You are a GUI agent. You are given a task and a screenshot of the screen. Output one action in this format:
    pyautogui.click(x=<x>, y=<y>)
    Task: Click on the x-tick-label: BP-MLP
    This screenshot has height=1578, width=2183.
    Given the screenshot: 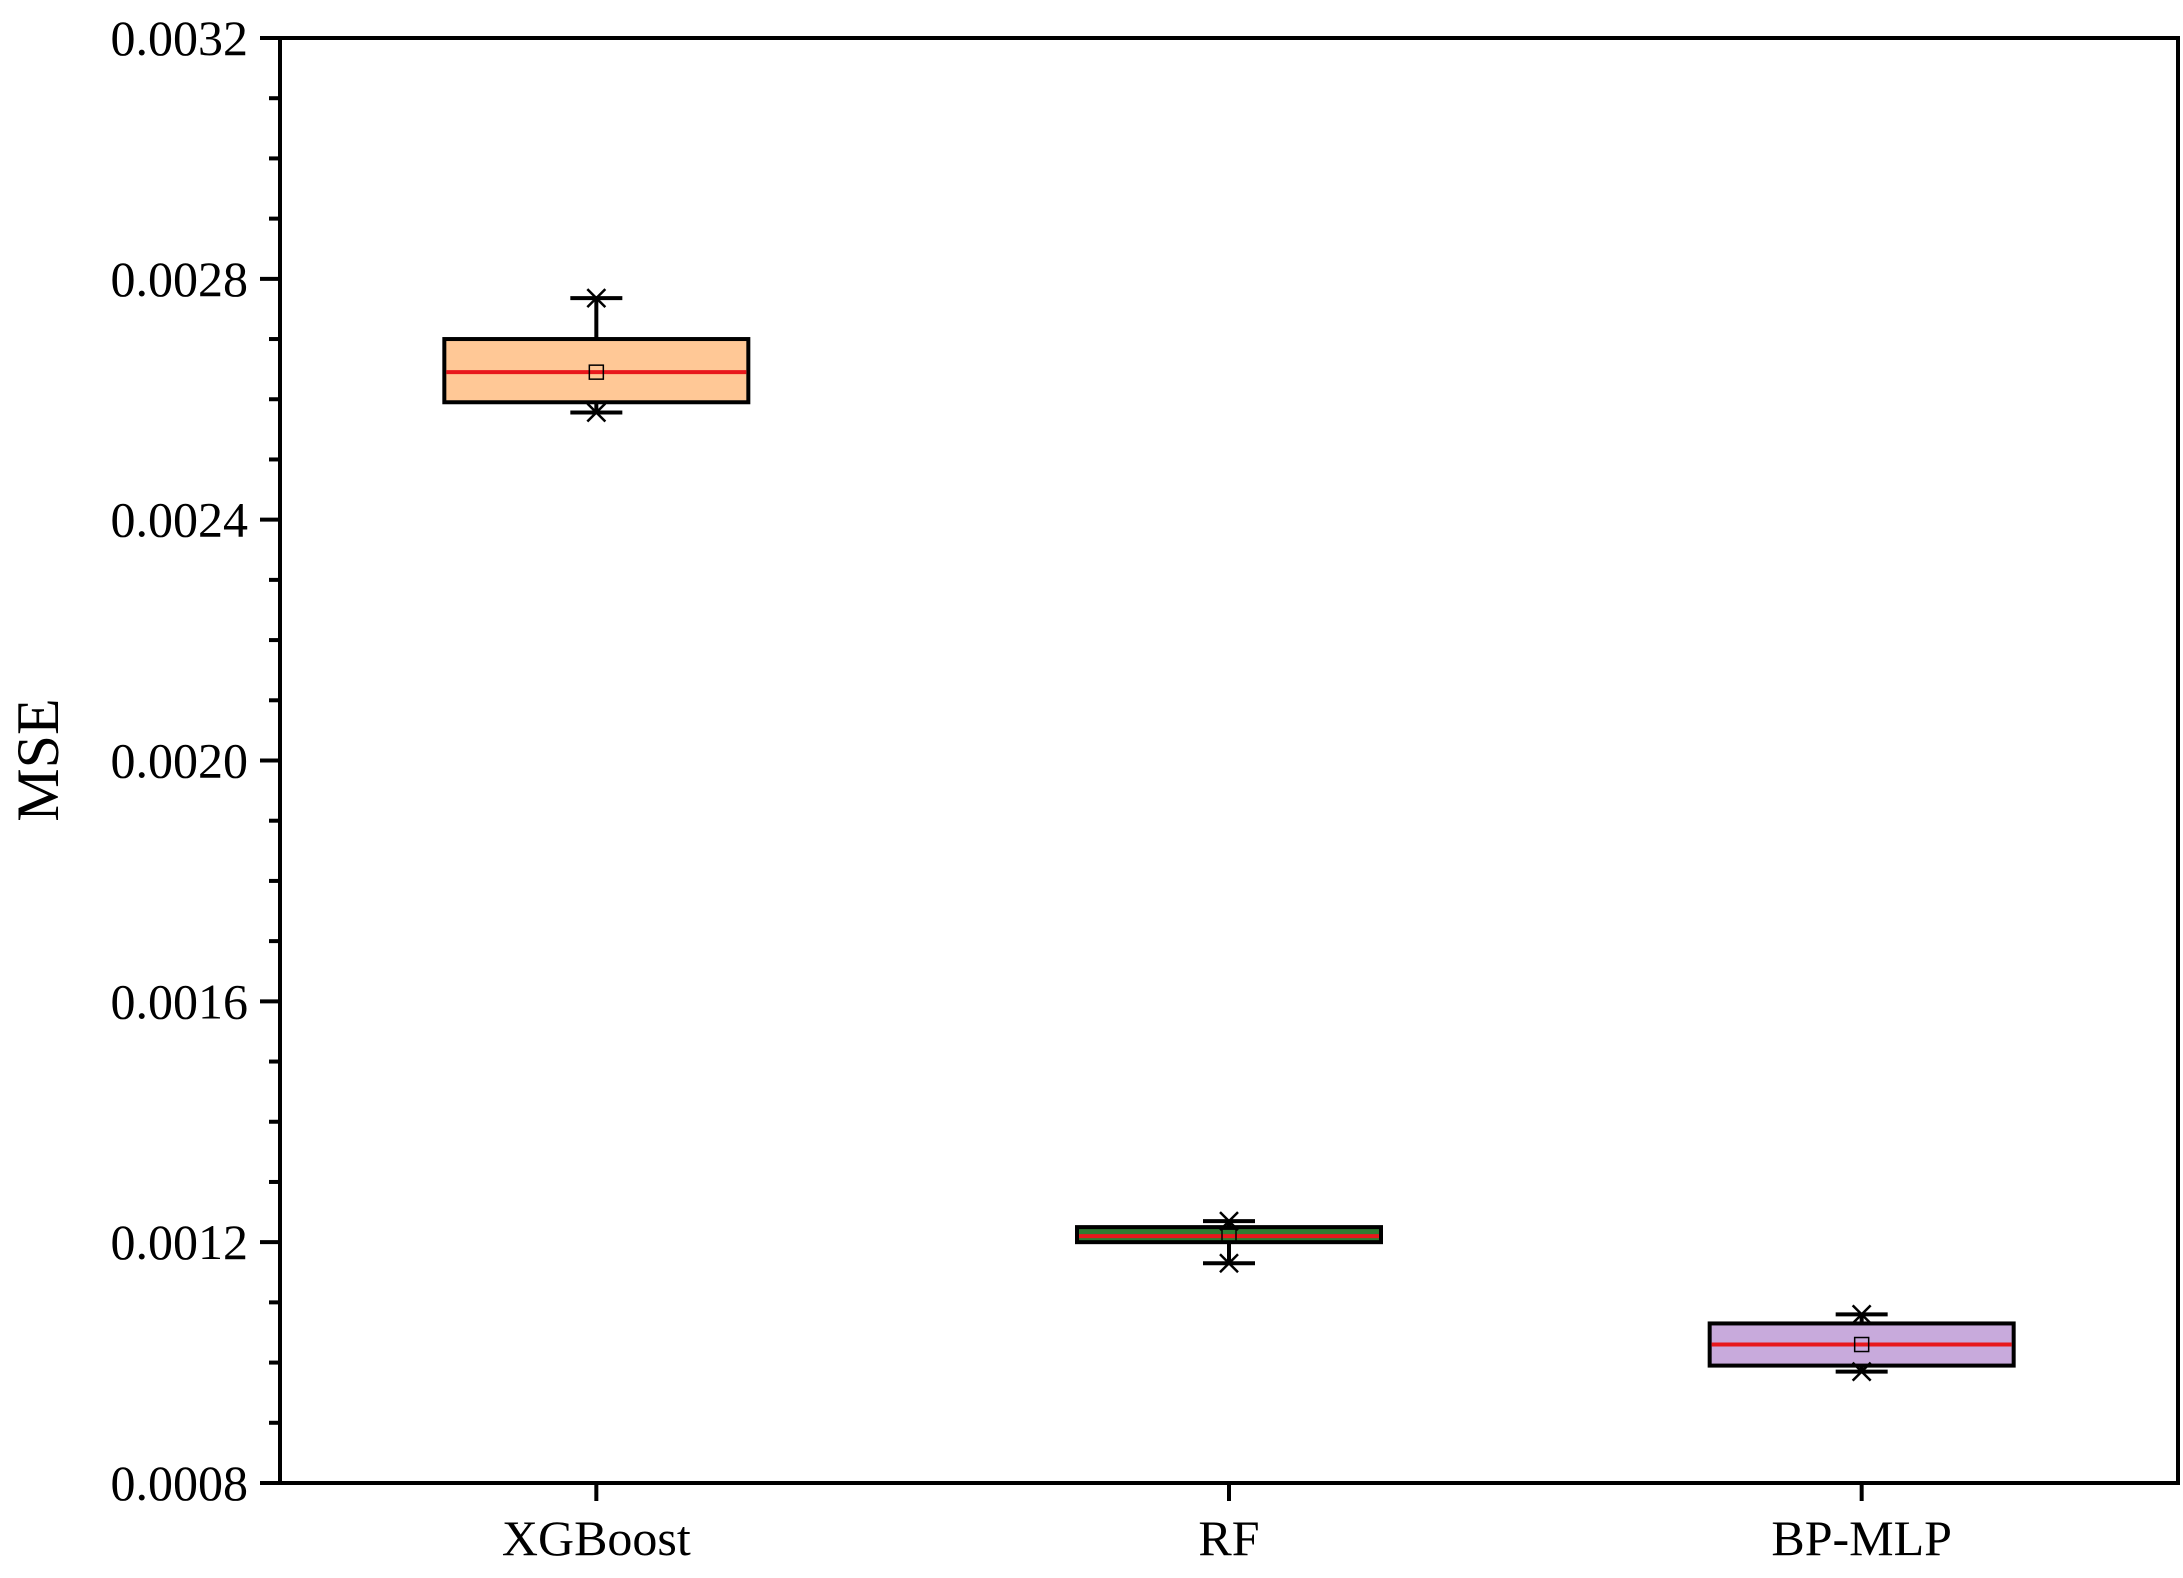 What is the action you would take?
    pyautogui.click(x=1861, y=1538)
    